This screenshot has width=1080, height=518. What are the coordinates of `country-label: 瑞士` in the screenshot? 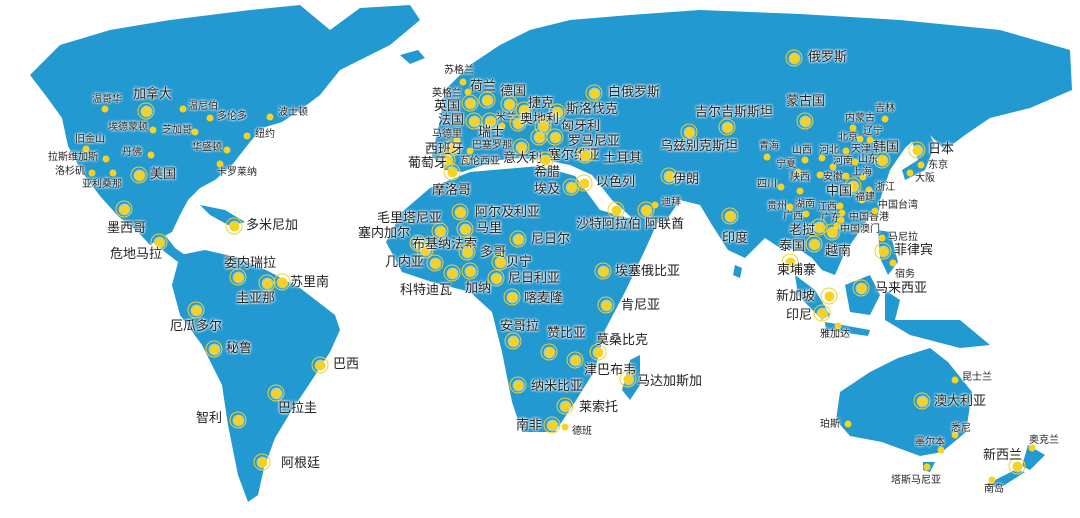 It's located at (491, 132).